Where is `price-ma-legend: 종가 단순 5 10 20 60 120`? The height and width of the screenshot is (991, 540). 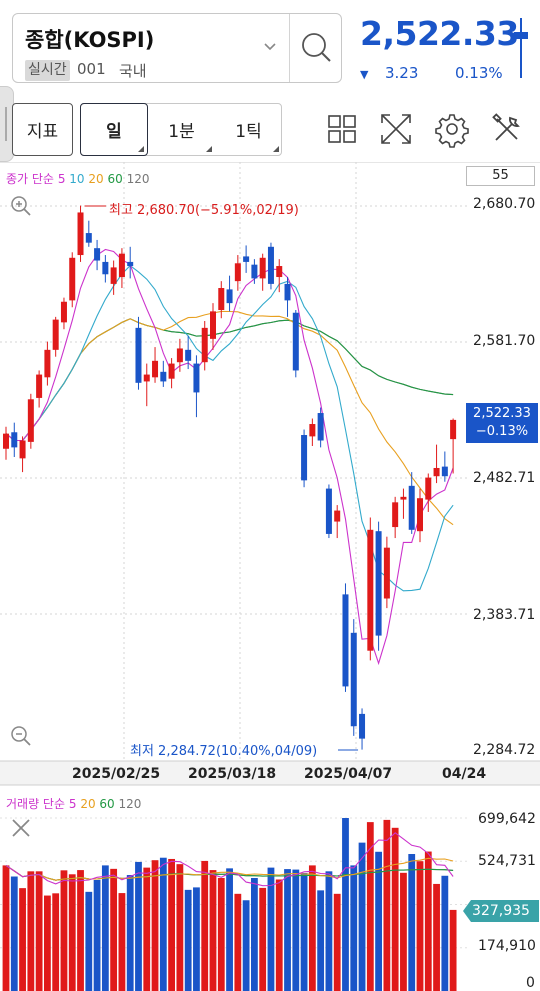 price-ma-legend: 종가 단순 5 10 20 60 120 is located at coordinates (78, 178).